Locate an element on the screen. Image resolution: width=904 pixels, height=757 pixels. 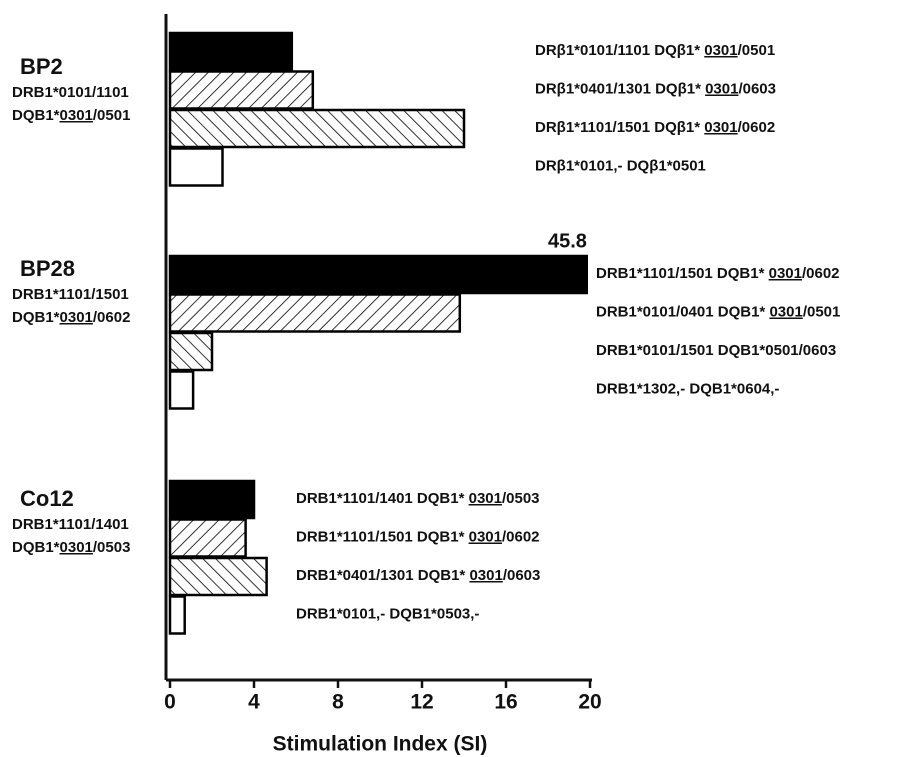
group-allele-part: DRB1*1101/1501 is located at coordinates (70, 294).